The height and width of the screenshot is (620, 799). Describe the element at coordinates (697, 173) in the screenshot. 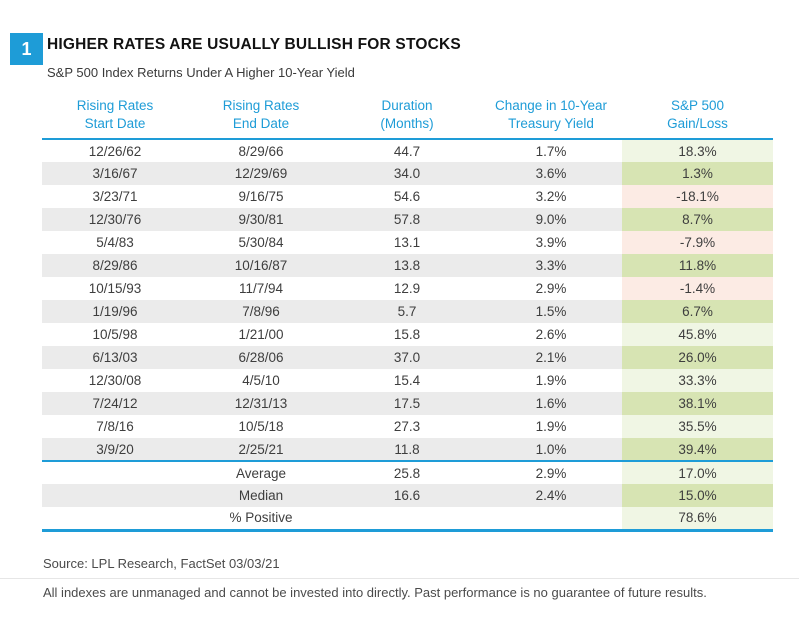

I see `gain-cell: 1.3%` at that location.